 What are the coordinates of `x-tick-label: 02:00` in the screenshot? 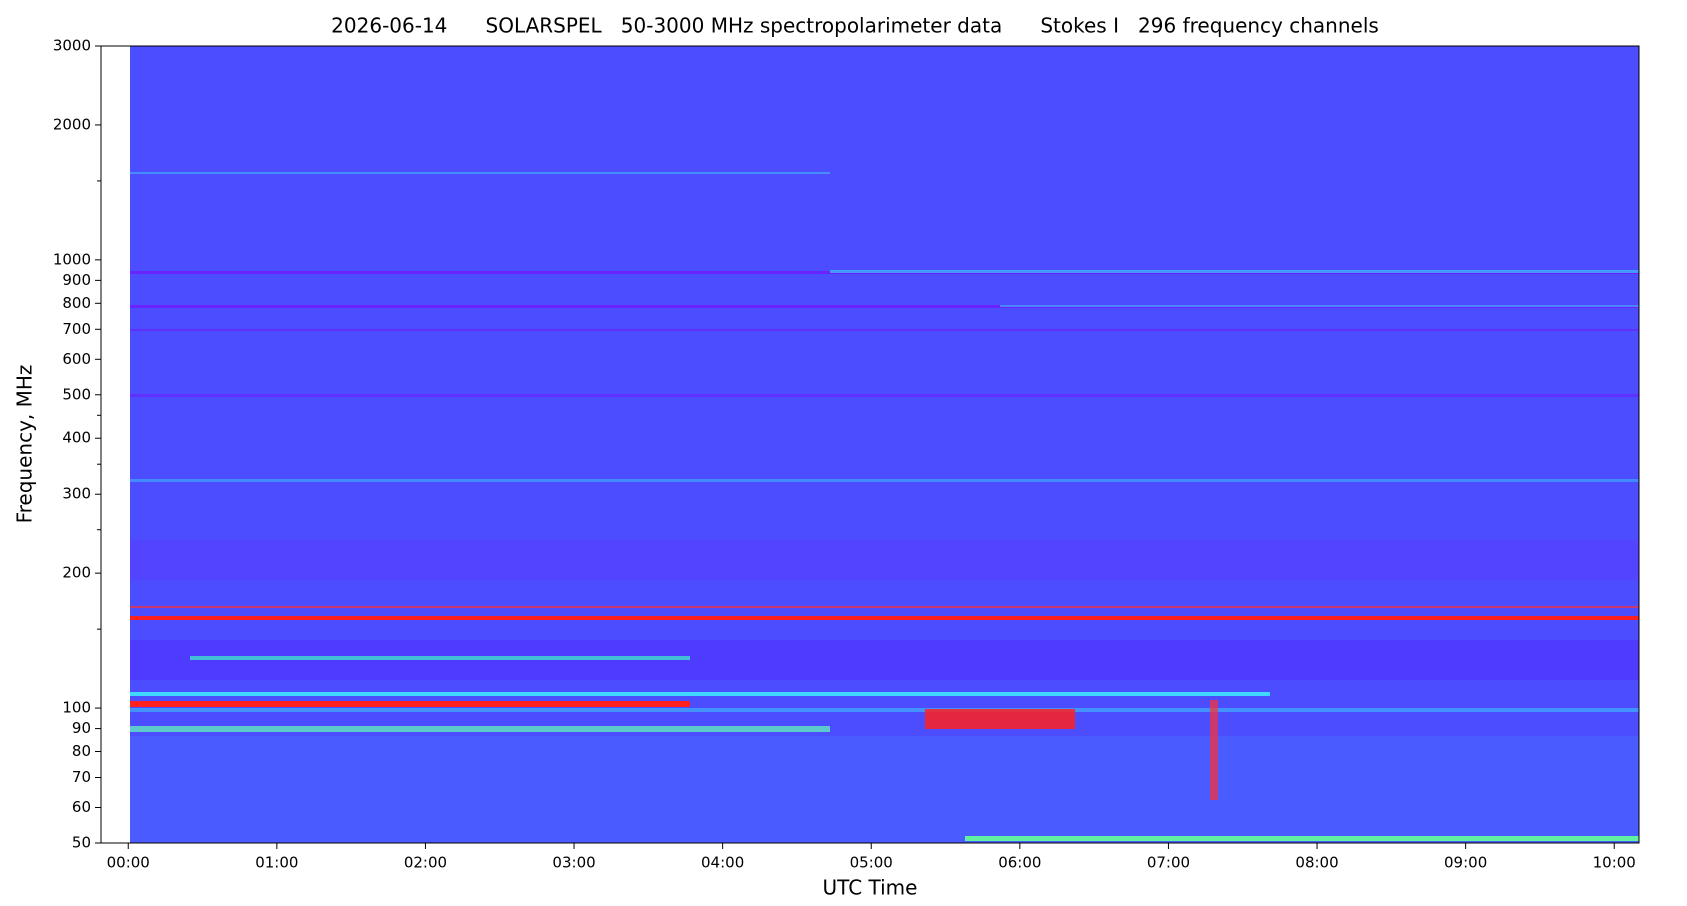 It's located at (425, 863).